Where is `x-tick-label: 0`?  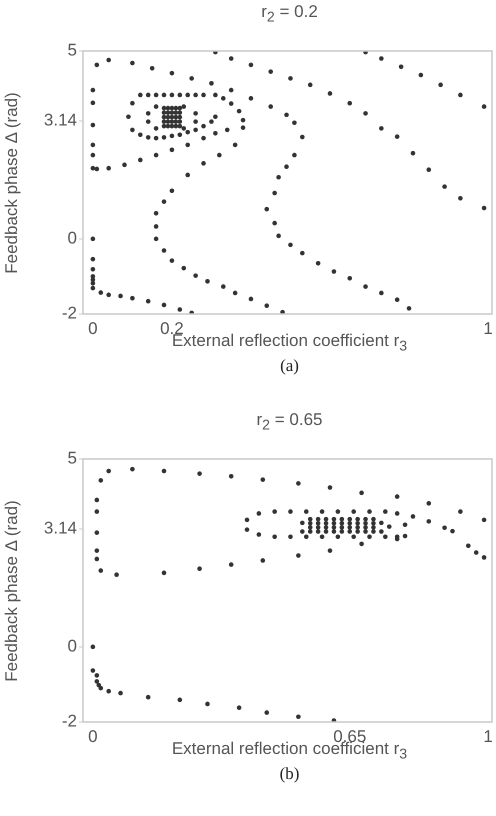
x-tick-label: 0 is located at coordinates (93, 736).